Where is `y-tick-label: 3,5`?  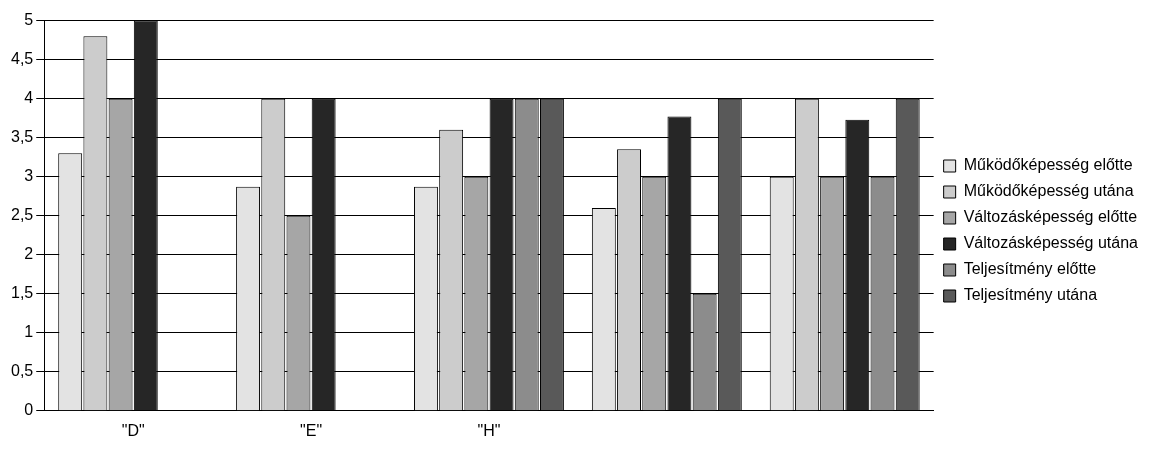 y-tick-label: 3,5 is located at coordinates (22, 137).